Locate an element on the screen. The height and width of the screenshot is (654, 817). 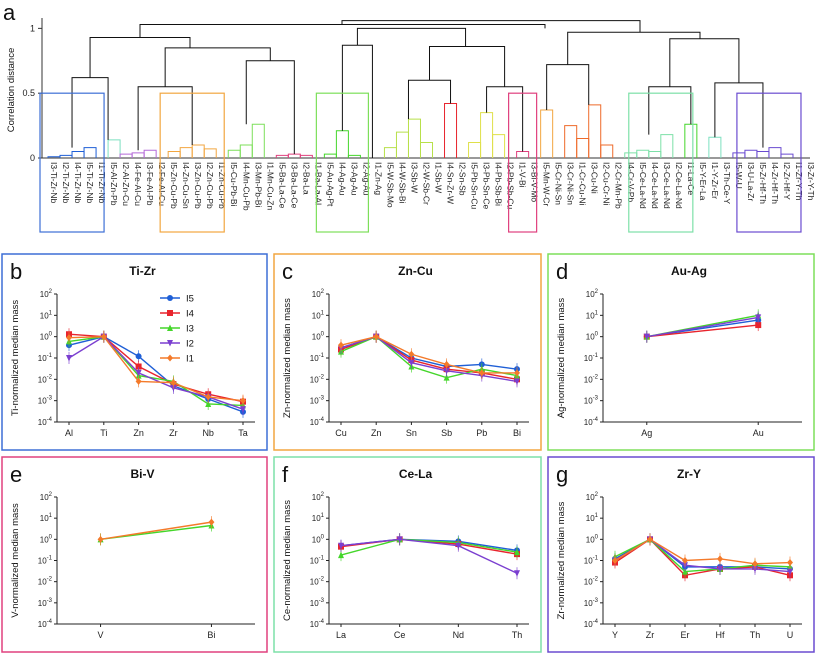
leaf-label: I3-Cu-Ni is located at coordinates (595, 178).